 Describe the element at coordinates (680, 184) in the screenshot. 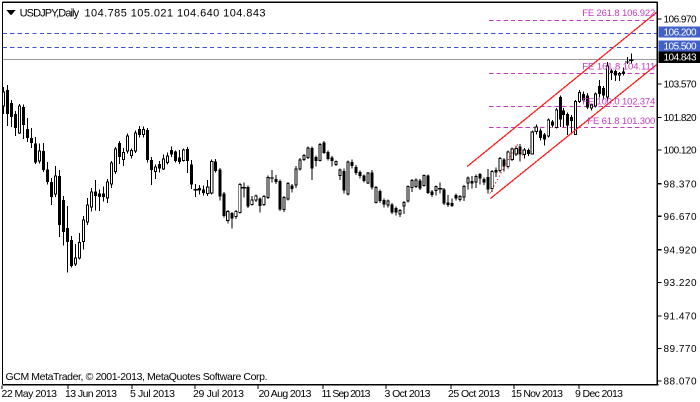

I see `svg-text: 98.370` at that location.